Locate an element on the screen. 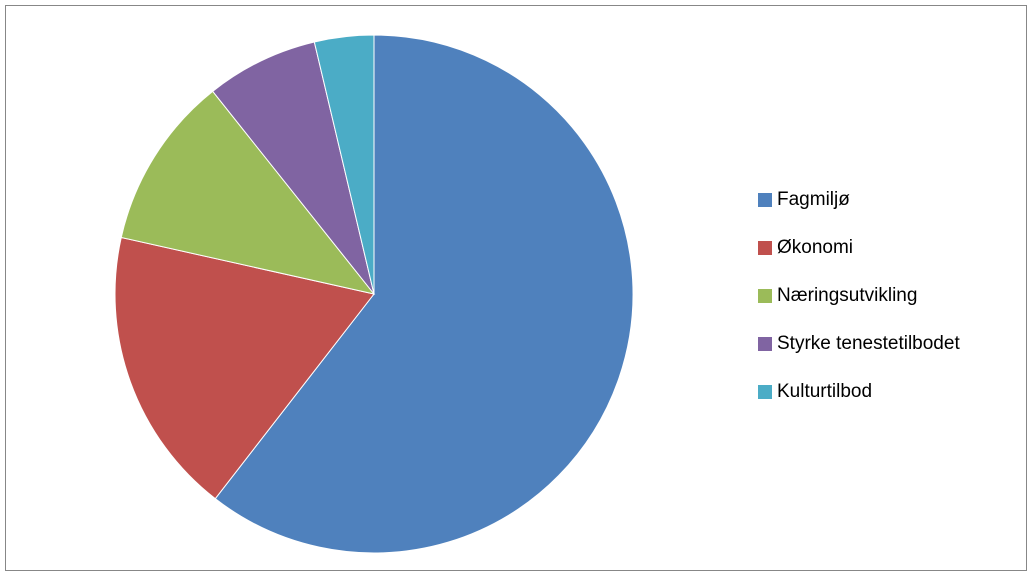  legend-label: Styrke tenestetilbodet is located at coordinates (868, 343).